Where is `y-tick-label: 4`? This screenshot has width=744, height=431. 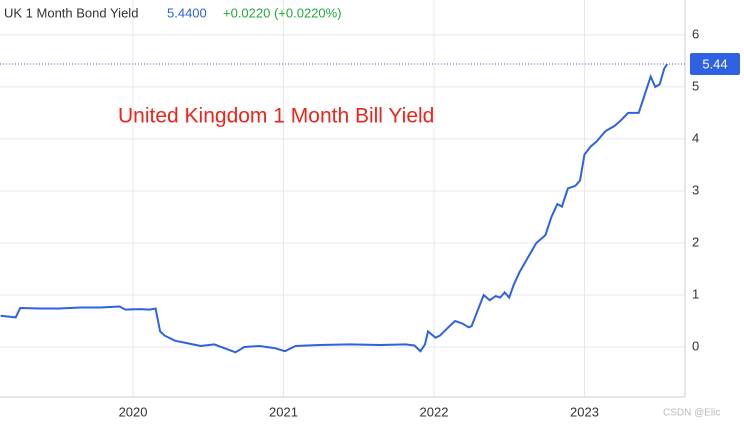
y-tick-label: 4 is located at coordinates (695, 137).